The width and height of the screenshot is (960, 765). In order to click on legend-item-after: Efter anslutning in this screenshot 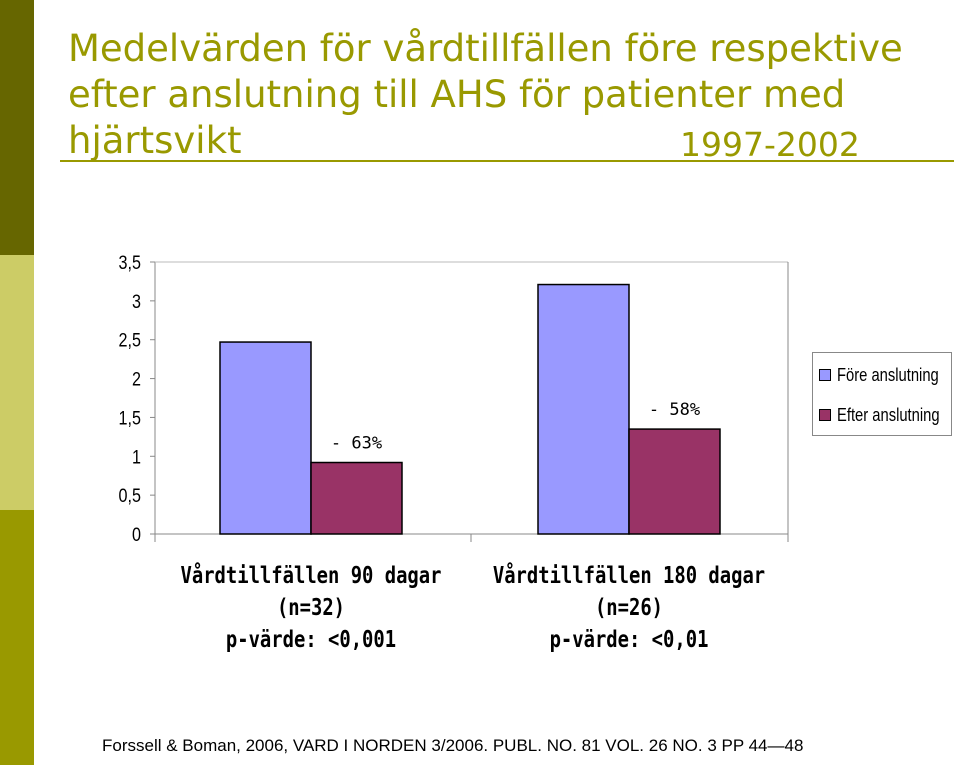, I will do `click(889, 415)`.